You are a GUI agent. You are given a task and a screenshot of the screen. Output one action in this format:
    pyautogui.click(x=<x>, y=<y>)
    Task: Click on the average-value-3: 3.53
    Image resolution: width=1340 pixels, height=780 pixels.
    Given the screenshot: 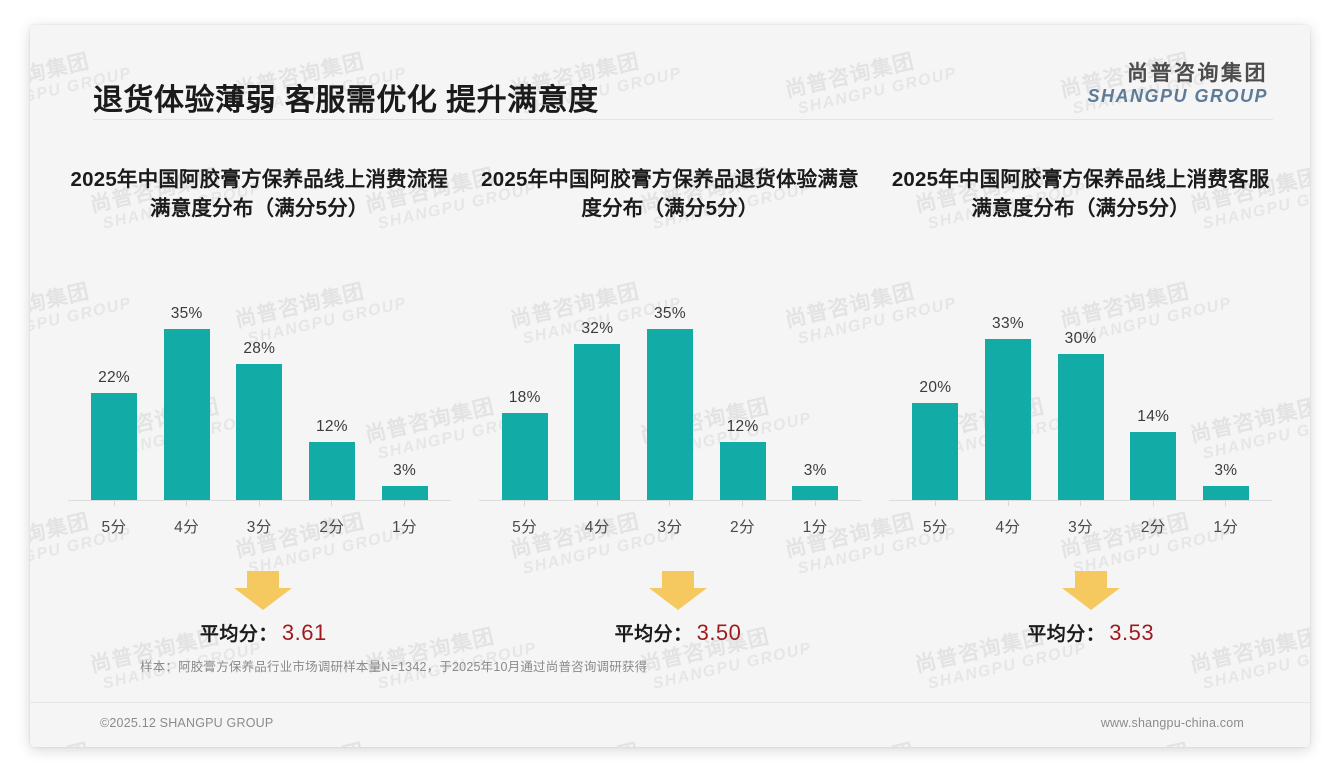 What is the action you would take?
    pyautogui.click(x=1132, y=632)
    